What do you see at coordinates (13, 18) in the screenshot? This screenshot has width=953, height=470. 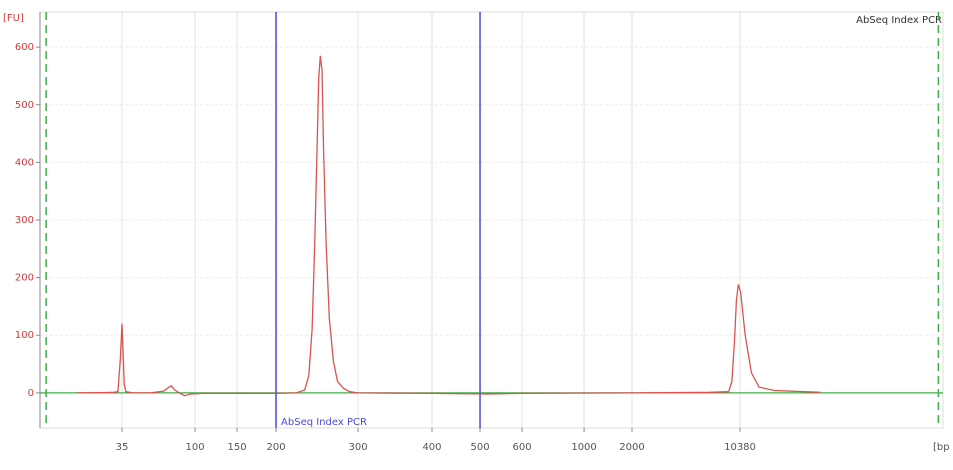 I see `y-axis-label: [FU]` at bounding box center [13, 18].